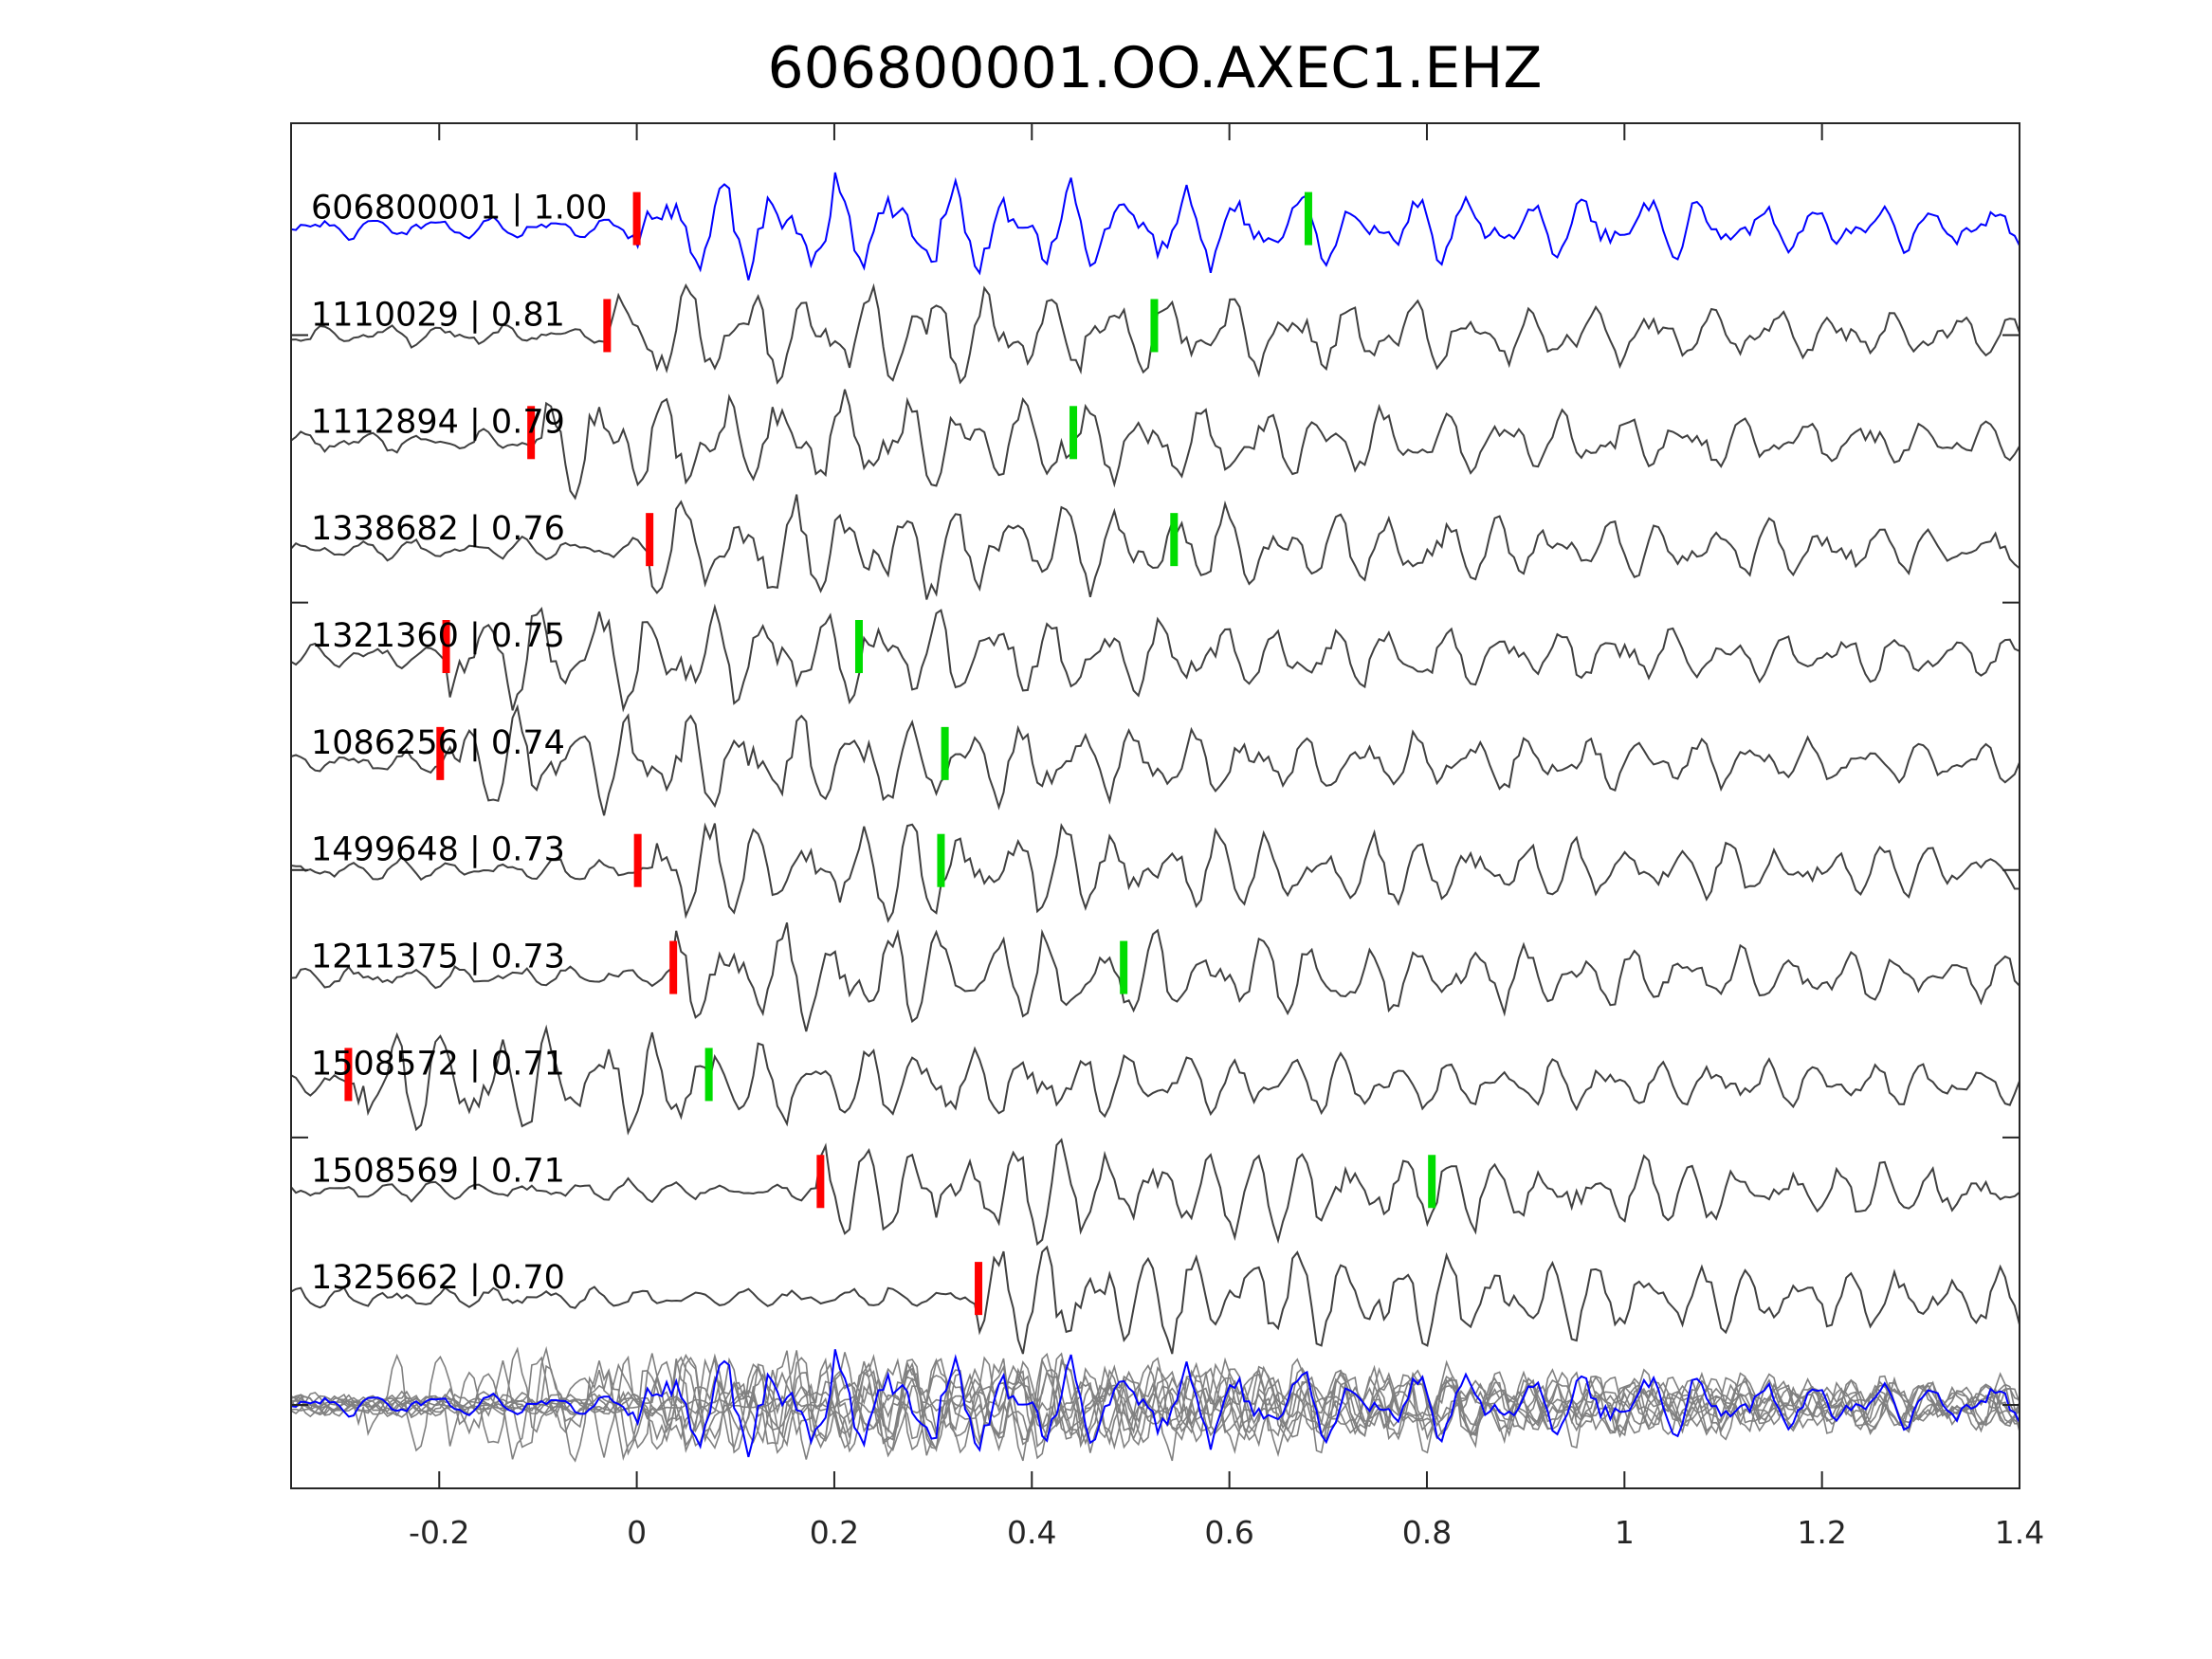 The height and width of the screenshot is (1659, 2212). Describe the element at coordinates (438, 1064) in the screenshot. I see `trace-label: 1508572 | 0.71` at that location.